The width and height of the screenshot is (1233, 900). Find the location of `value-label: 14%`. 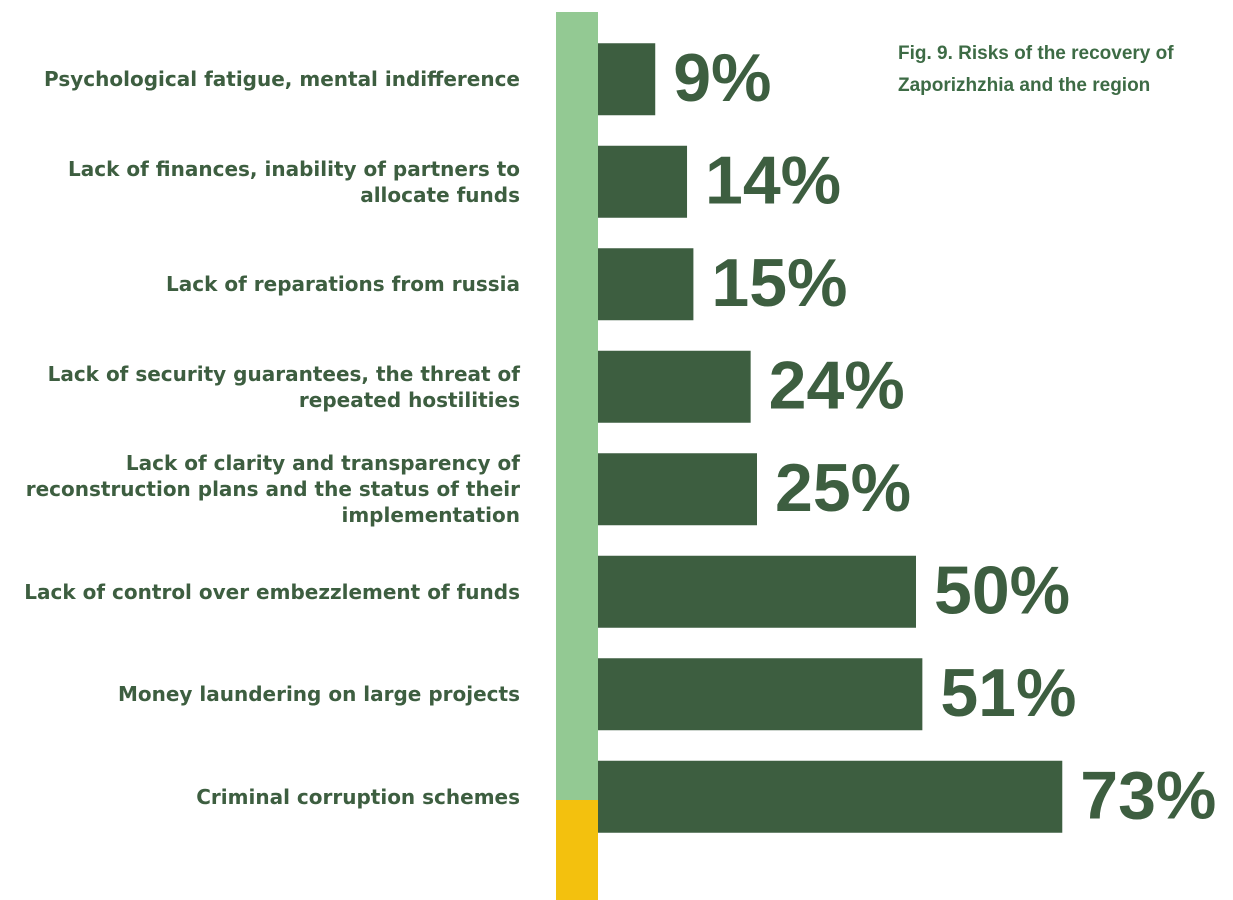

value-label: 14% is located at coordinates (773, 181).